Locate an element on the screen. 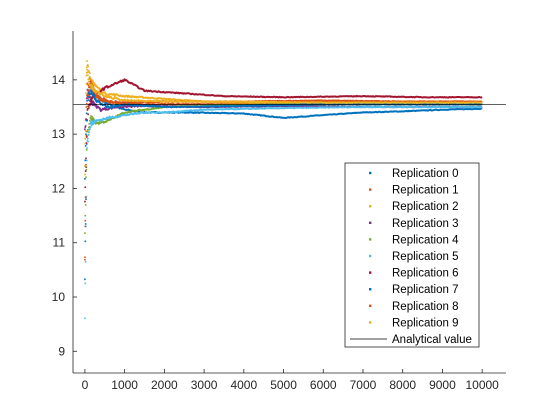 Image resolution: width=560 pixels, height=420 pixels. legend-item: Replication 3 is located at coordinates (413, 224).